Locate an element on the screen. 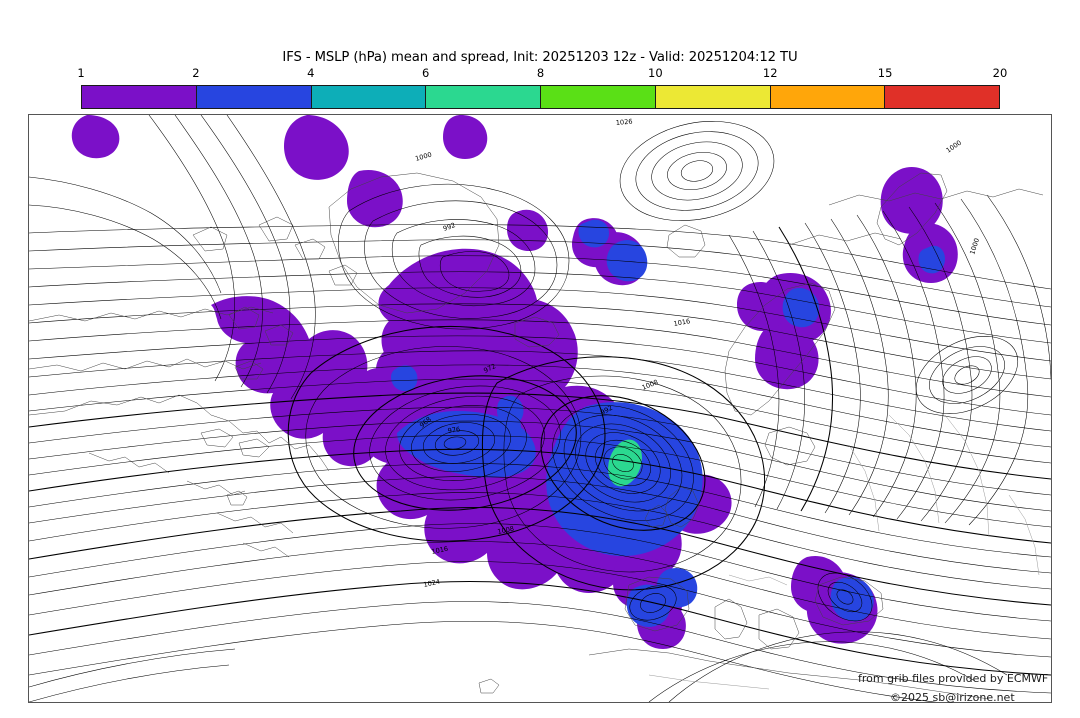  colorbar-tick-4: 4 is located at coordinates (311, 73).